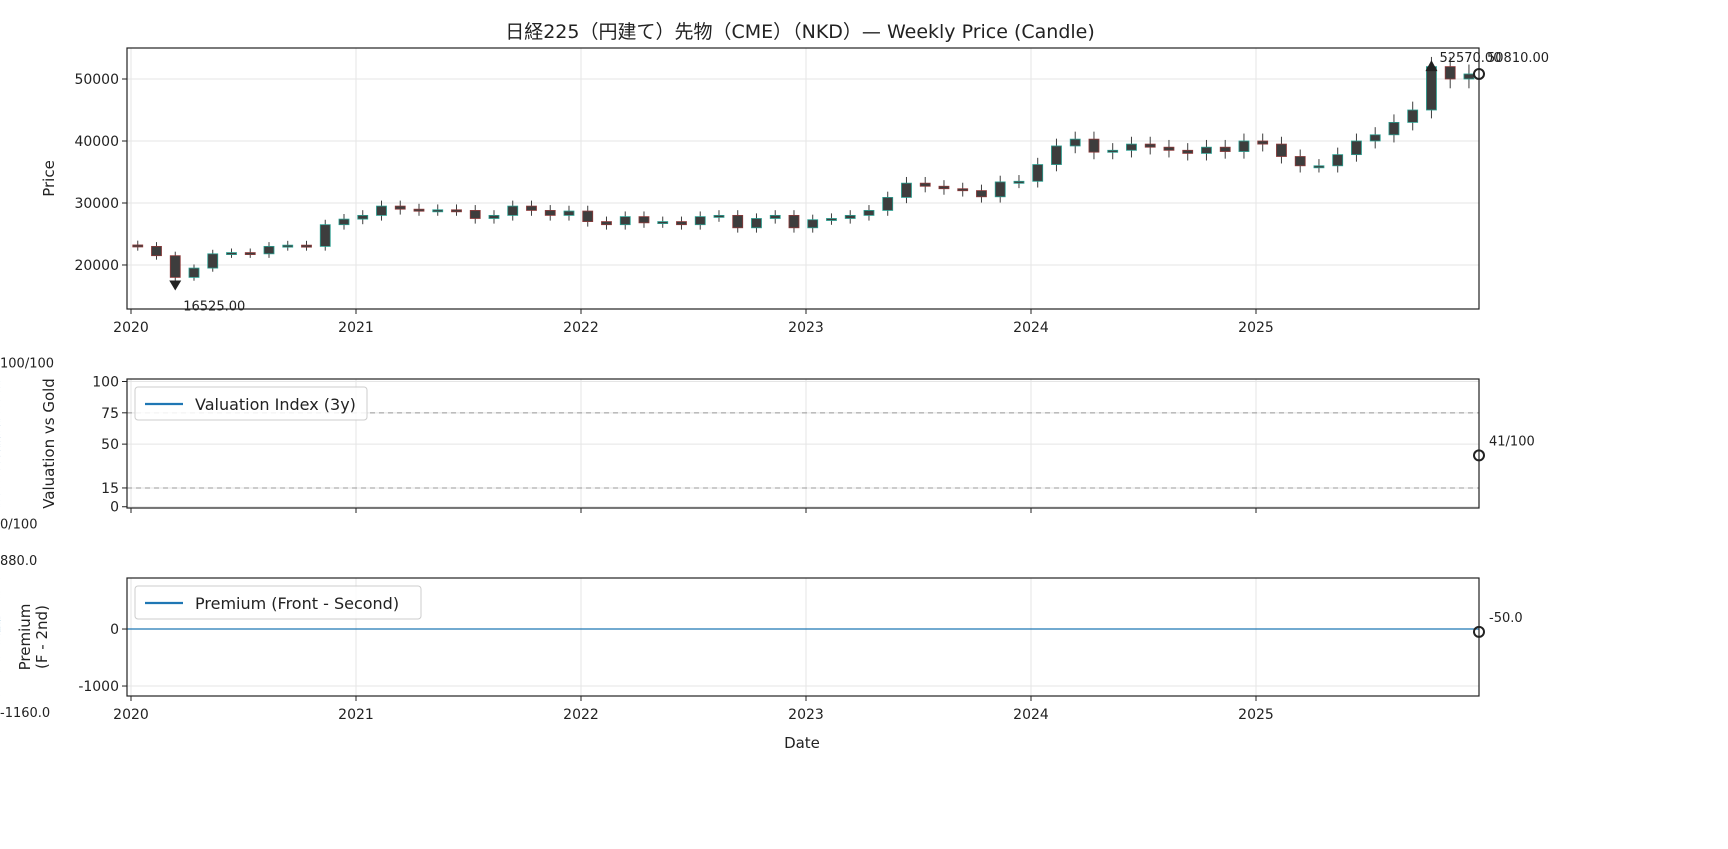 The width and height of the screenshot is (1728, 849). What do you see at coordinates (18, 561) in the screenshot?
I see `max-label: 880.0` at bounding box center [18, 561].